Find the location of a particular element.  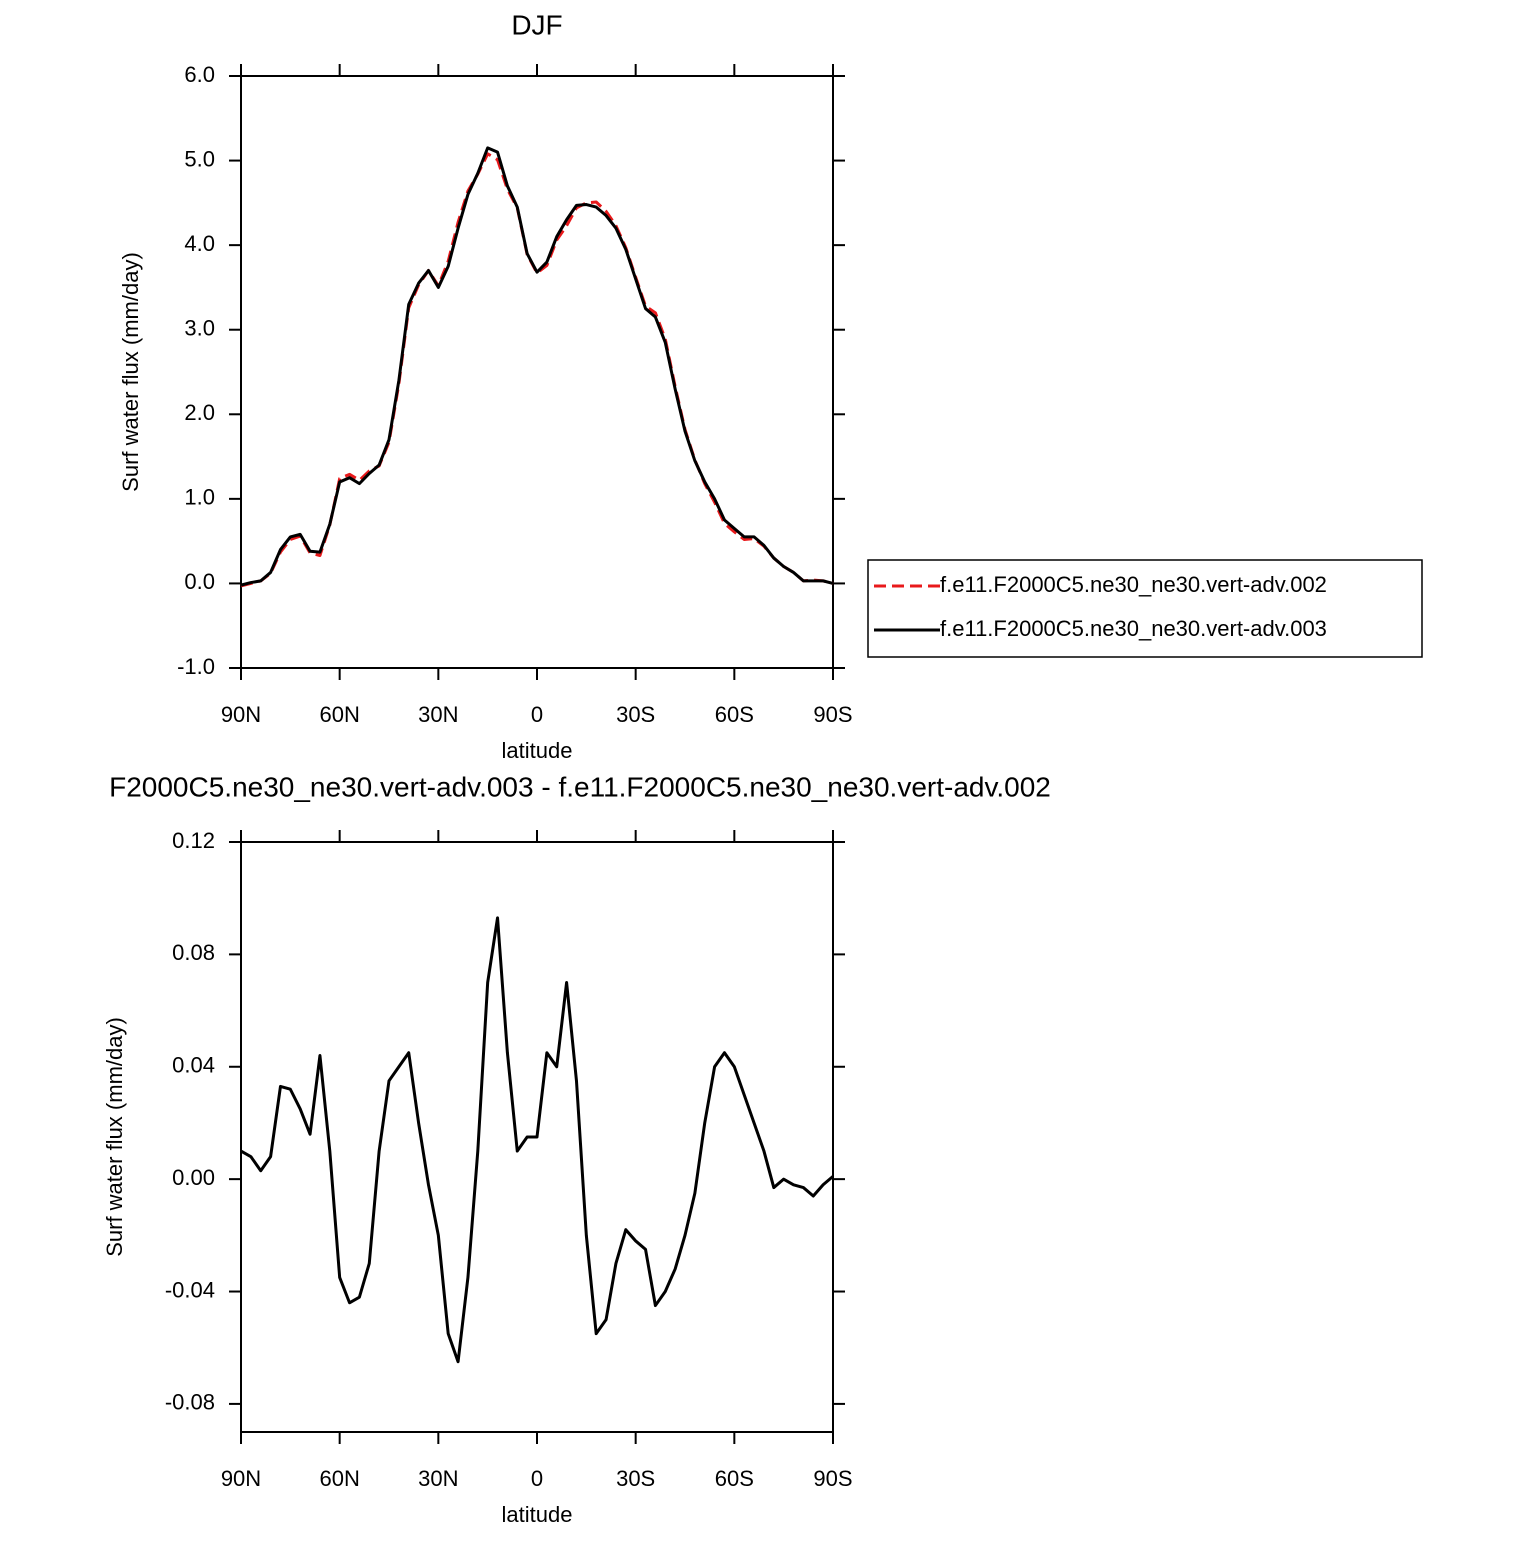

y-tick-label: 5.0 is located at coordinates (199, 158).